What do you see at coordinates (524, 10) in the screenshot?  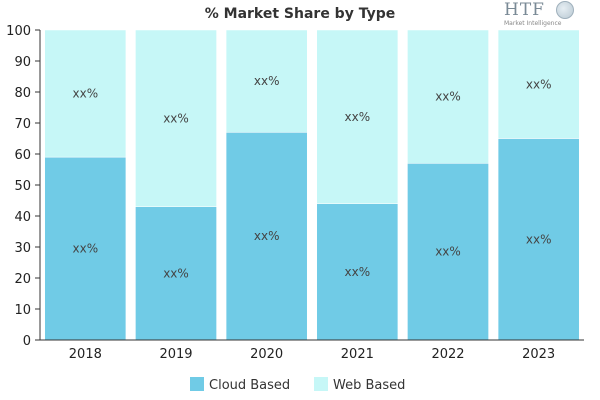 I see `logo-text: HTF` at bounding box center [524, 10].